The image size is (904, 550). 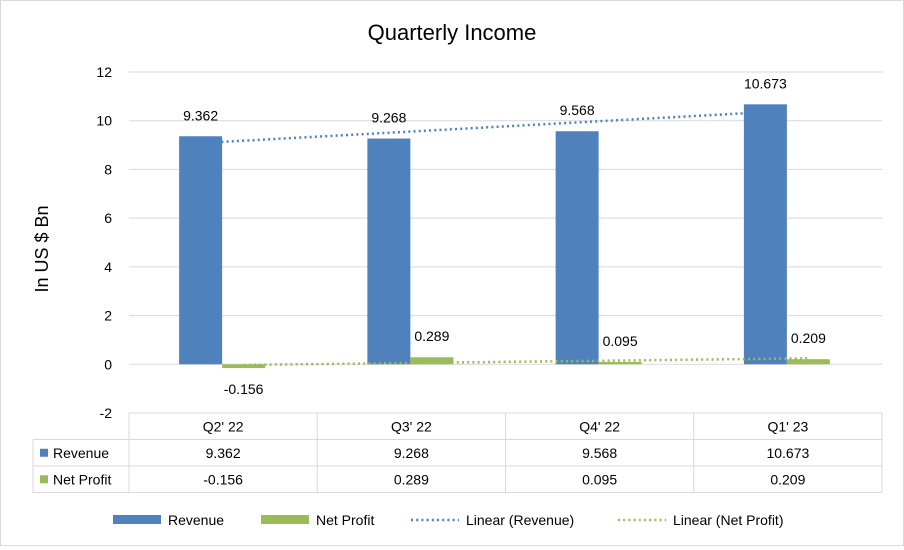 What do you see at coordinates (200, 115) in the screenshot?
I see `data-label-revenue: 9.362` at bounding box center [200, 115].